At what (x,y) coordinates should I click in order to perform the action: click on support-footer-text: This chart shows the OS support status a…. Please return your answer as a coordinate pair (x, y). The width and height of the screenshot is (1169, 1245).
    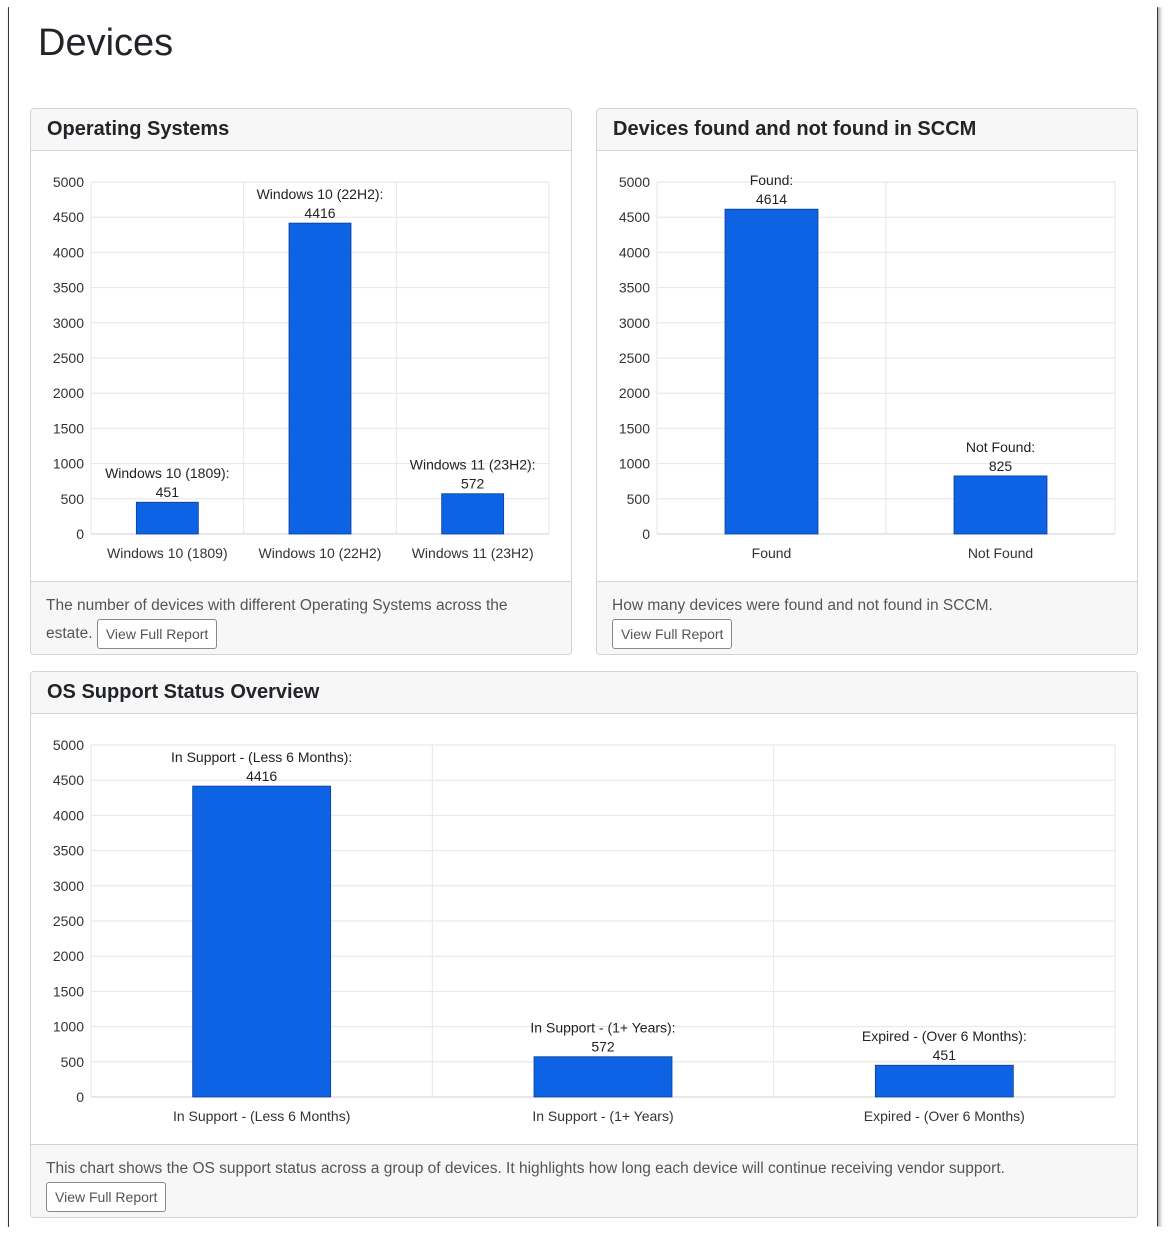
    Looking at the image, I should click on (525, 1168).